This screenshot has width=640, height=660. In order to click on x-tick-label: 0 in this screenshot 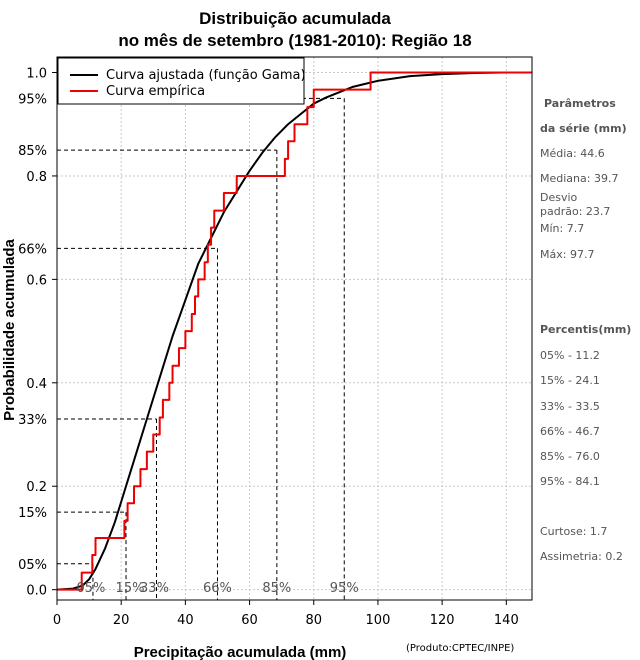, I will do `click(57, 620)`.